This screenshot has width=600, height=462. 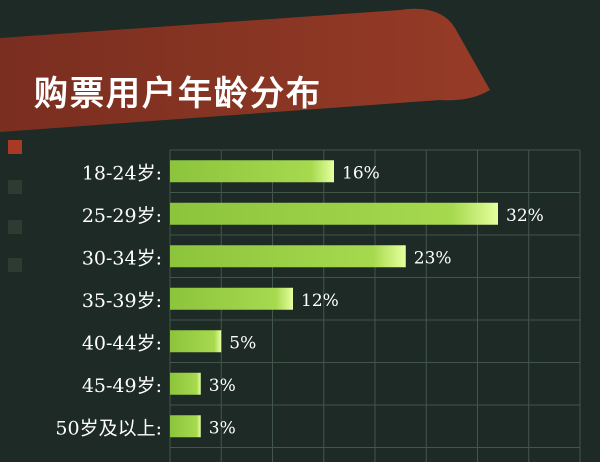 What do you see at coordinates (108, 428) in the screenshot?
I see `category-label: 50岁及以上:` at bounding box center [108, 428].